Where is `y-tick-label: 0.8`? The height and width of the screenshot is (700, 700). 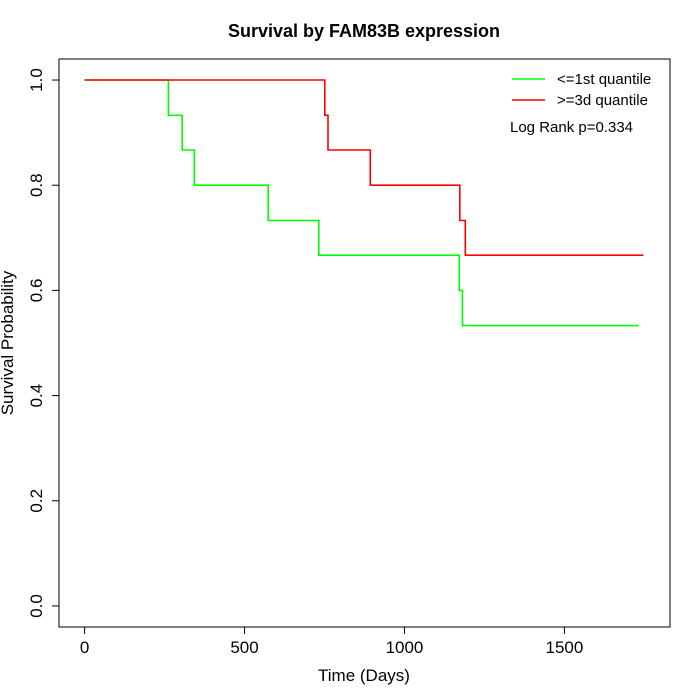
y-tick-label: 0.8 is located at coordinates (36, 185).